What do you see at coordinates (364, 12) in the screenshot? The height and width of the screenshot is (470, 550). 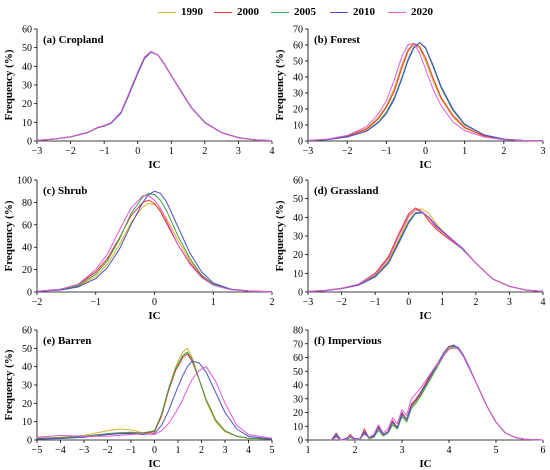 I see `legend-label: 2010` at bounding box center [364, 12].